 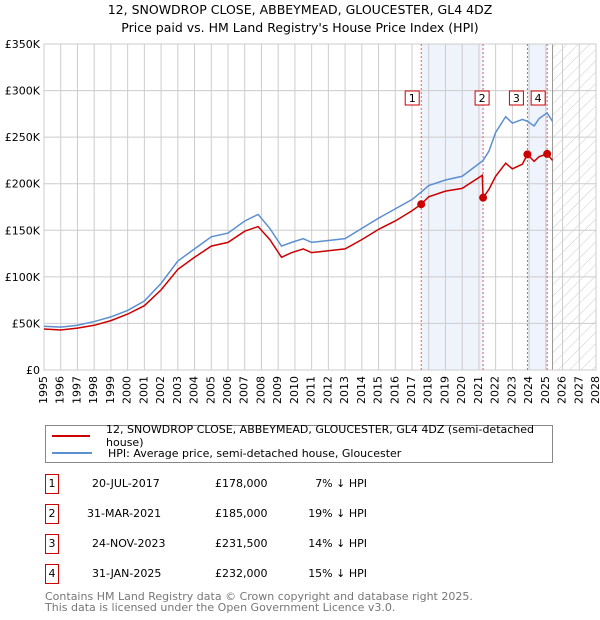 What do you see at coordinates (411, 390) in the screenshot?
I see `x-tick-label: 2017` at bounding box center [411, 390].